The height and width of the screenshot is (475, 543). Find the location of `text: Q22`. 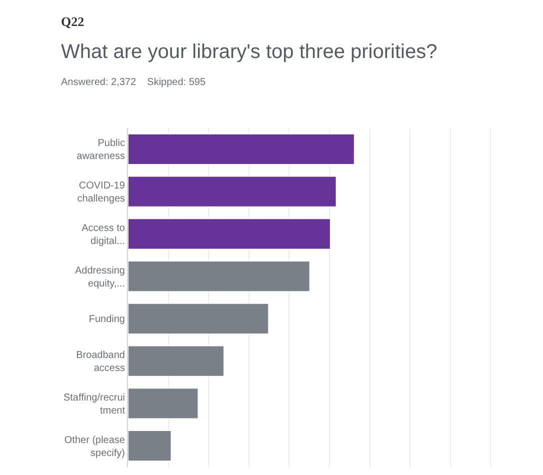

text: Q22 is located at coordinates (72, 21).